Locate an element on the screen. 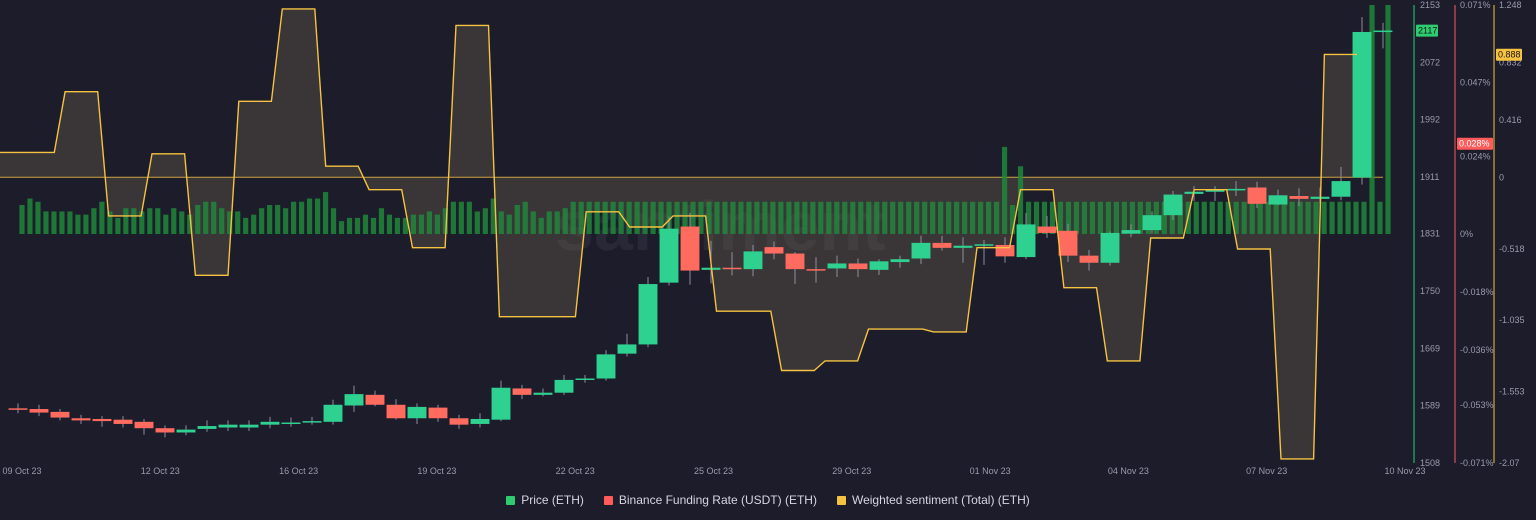 The width and height of the screenshot is (1536, 520). sentiment-current-badge-bg is located at coordinates (1509, 54).